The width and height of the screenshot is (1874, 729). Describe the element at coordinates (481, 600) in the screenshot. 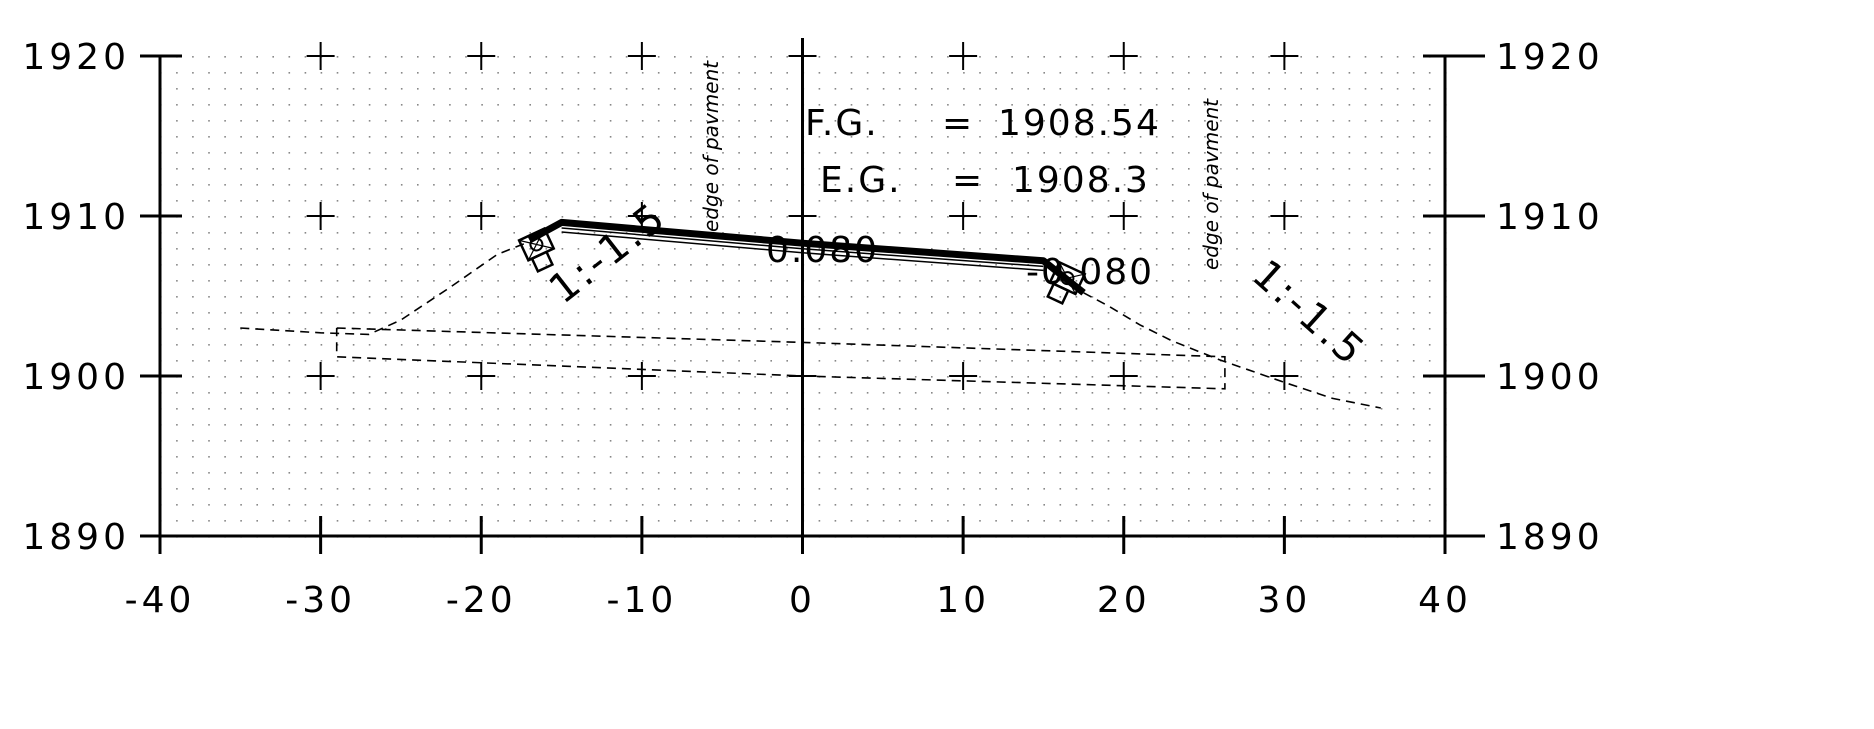

I see `x-tick-label: -20` at that location.